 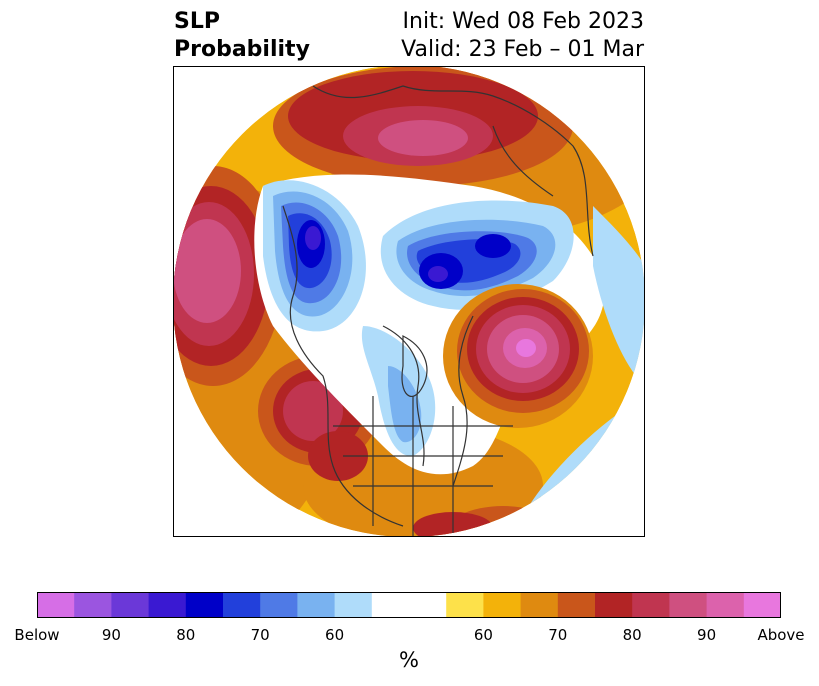 What do you see at coordinates (409, 660) in the screenshot?
I see `colorbar-label: %` at bounding box center [409, 660].